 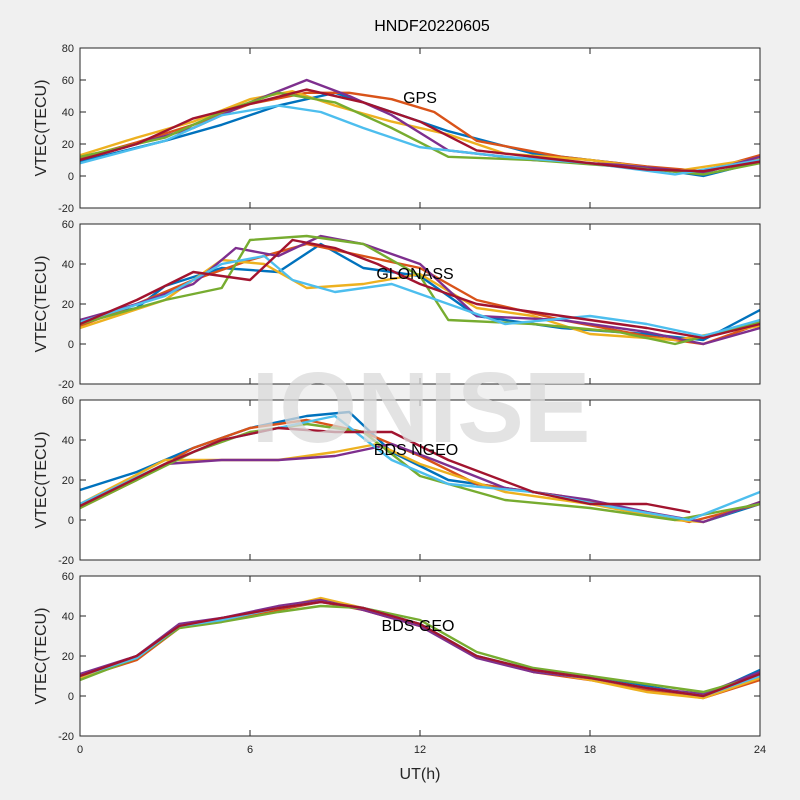 I want to click on x-tick-label: 12, so click(x=420, y=750).